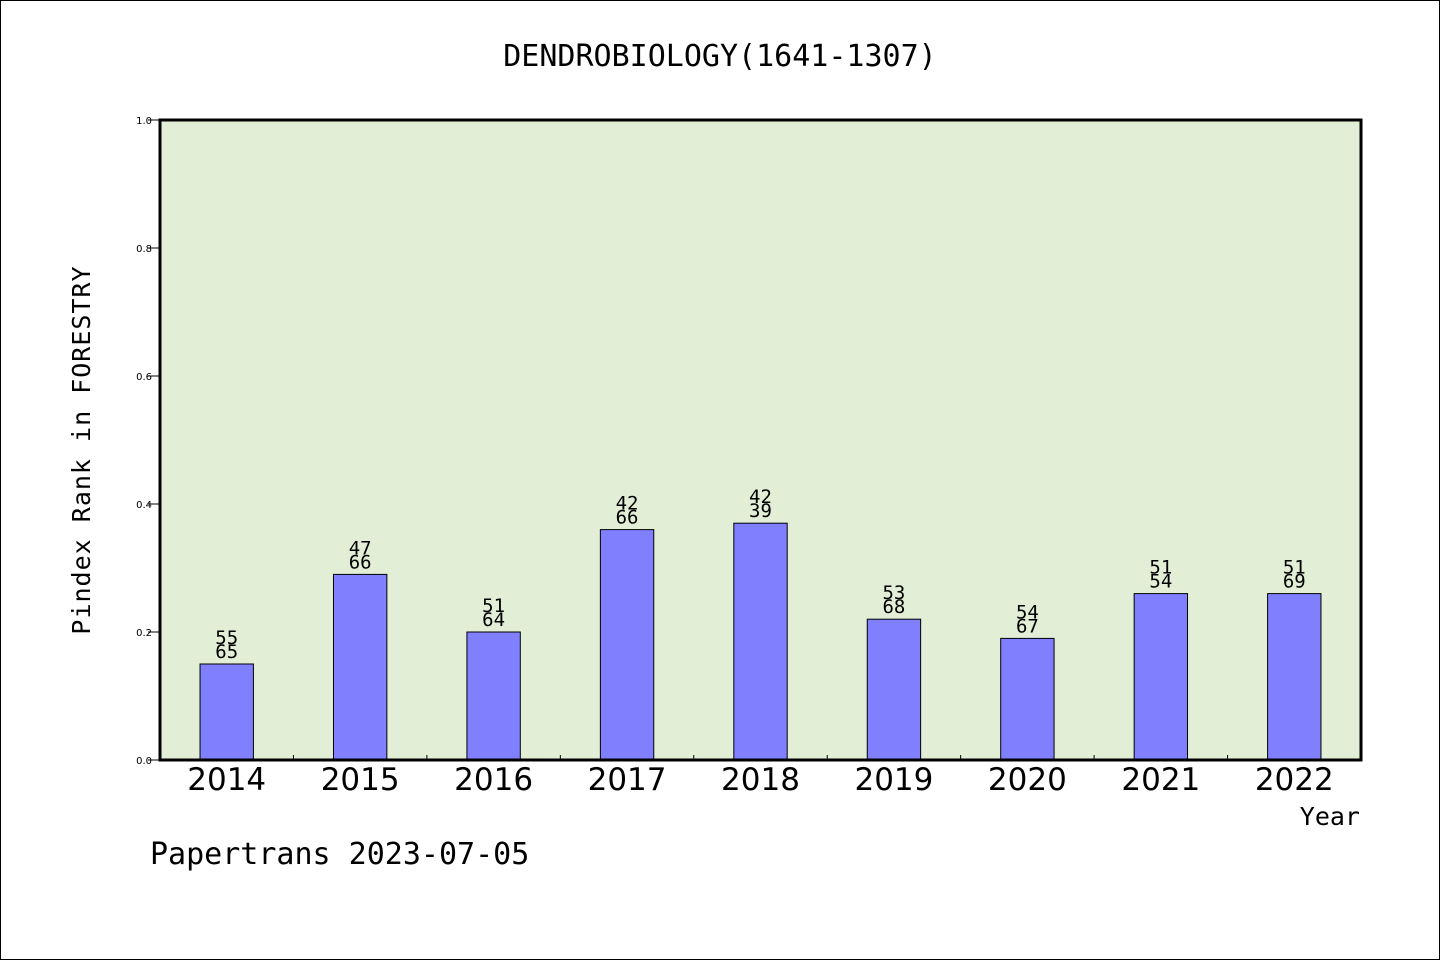 The image size is (1440, 960). Describe the element at coordinates (1160, 582) in the screenshot. I see `data-label-lower: 54` at that location.